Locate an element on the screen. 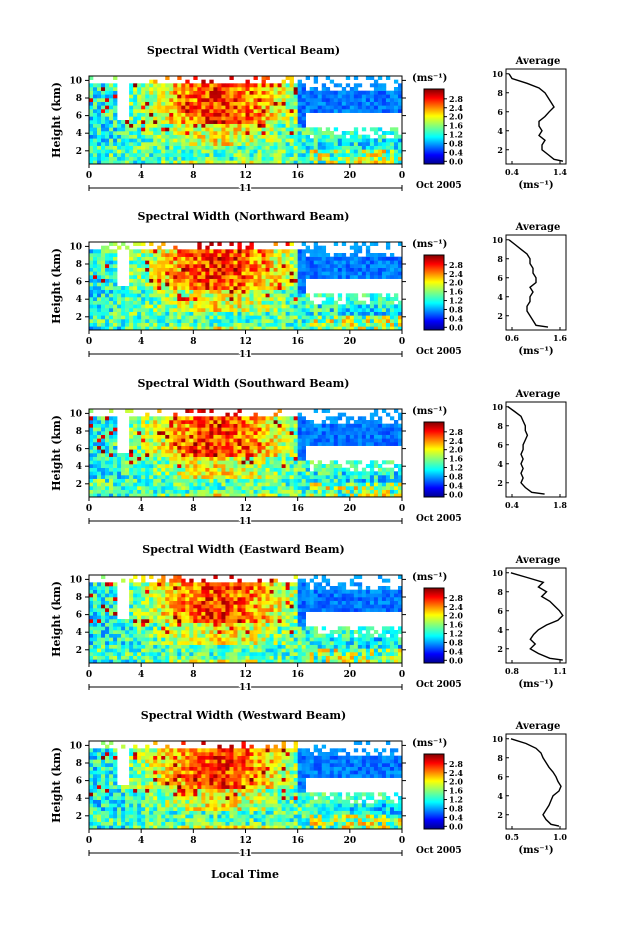  colorbar-tick-label: 1.2 is located at coordinates (456, 135).